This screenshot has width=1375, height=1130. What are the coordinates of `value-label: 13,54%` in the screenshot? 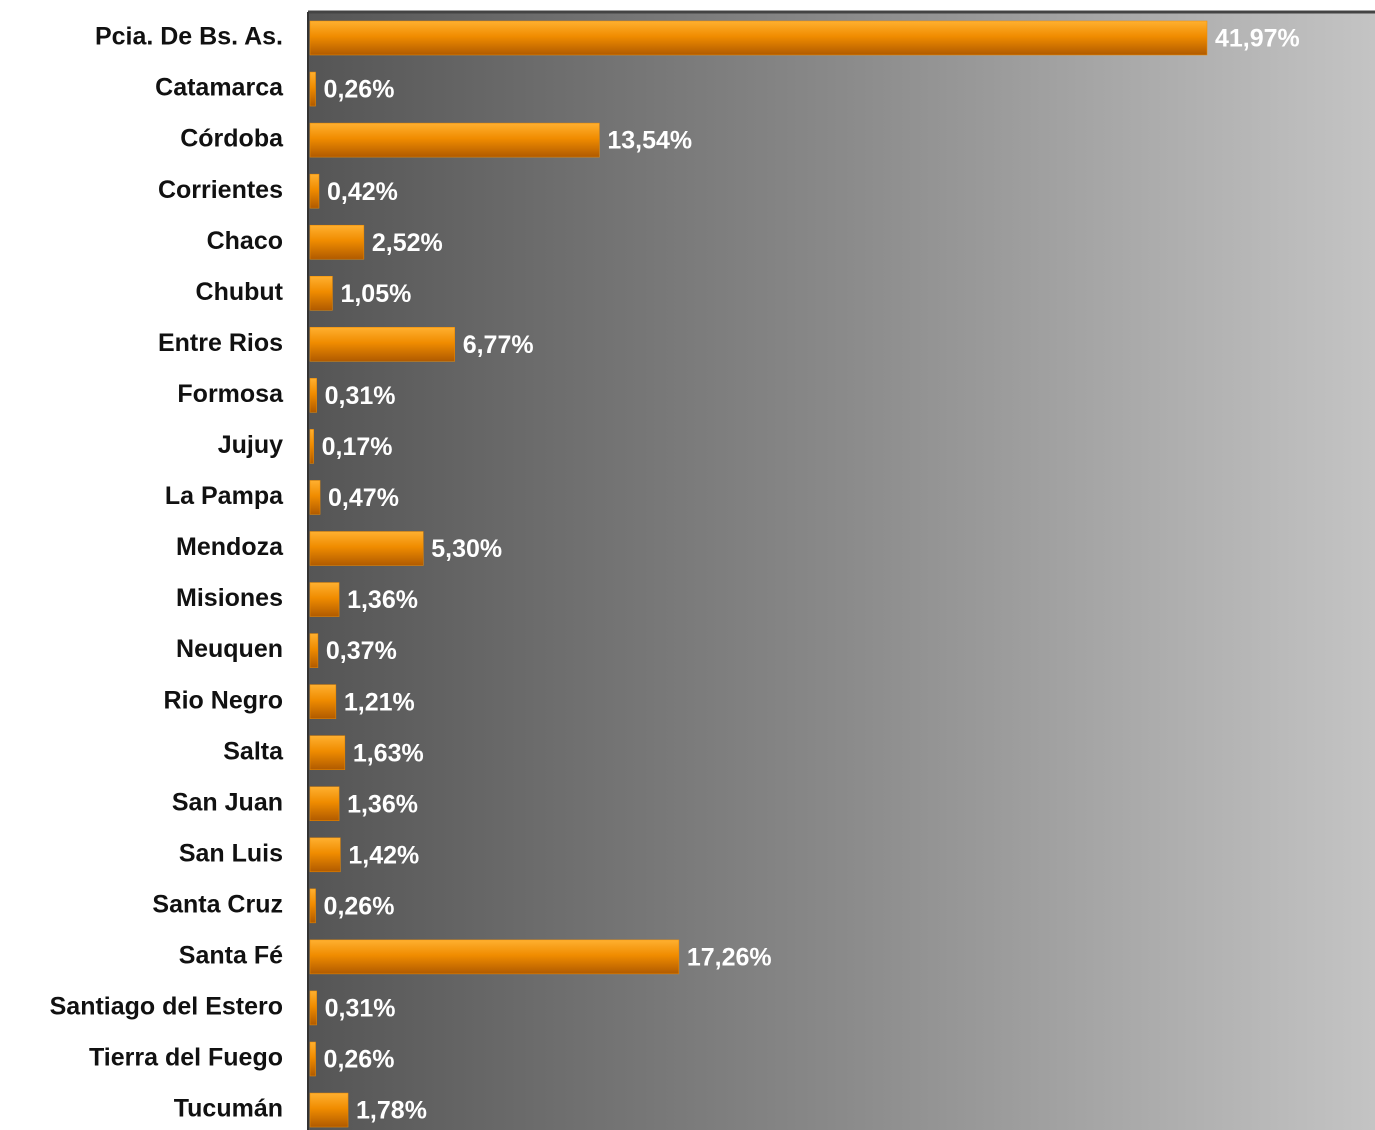 It's located at (649, 141).